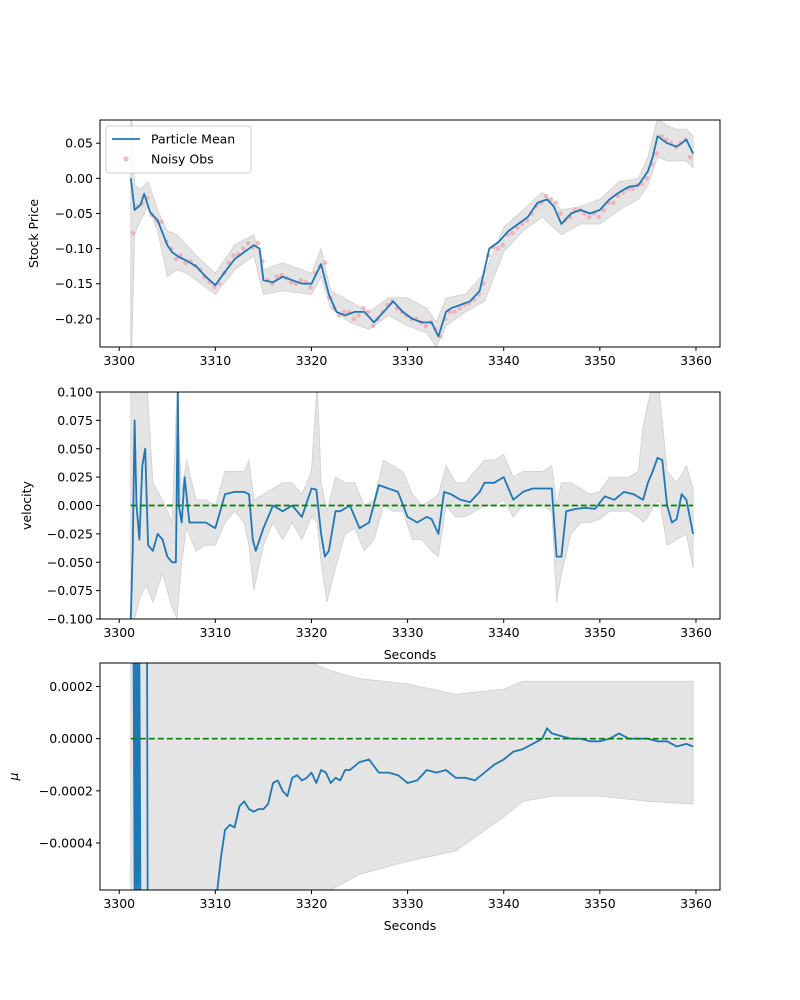  What do you see at coordinates (74, 283) in the screenshot?
I see `y-tick-label: −0.15` at bounding box center [74, 283].